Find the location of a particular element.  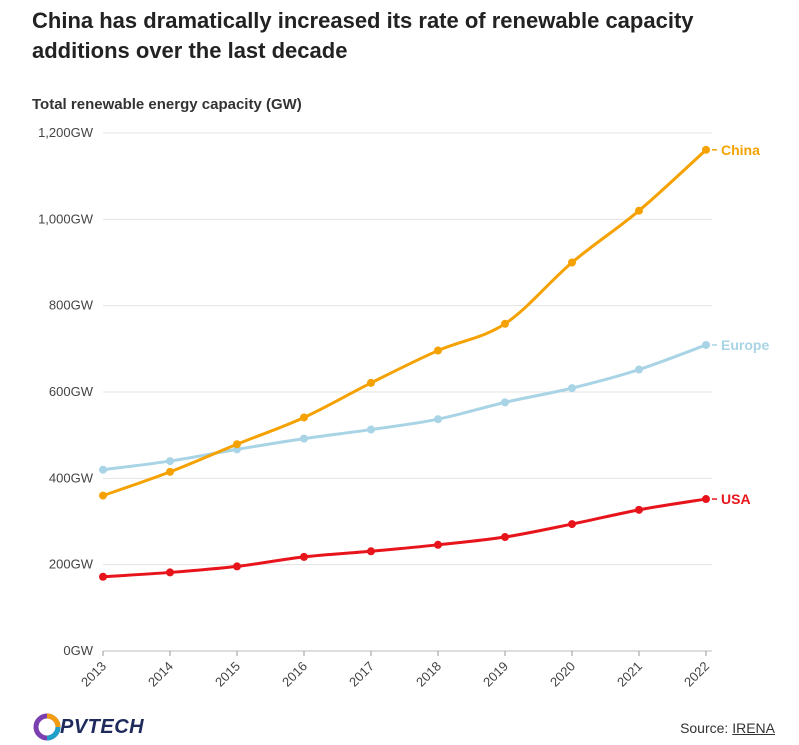

pvtech-logo-text: PVTECH is located at coordinates (102, 726).